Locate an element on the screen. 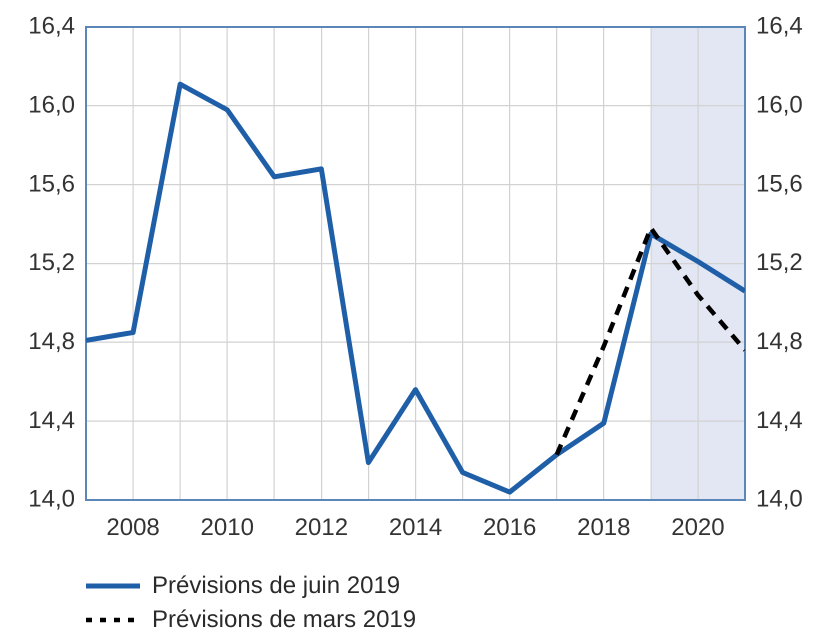  x-tick-label: 2016 is located at coordinates (509, 528).